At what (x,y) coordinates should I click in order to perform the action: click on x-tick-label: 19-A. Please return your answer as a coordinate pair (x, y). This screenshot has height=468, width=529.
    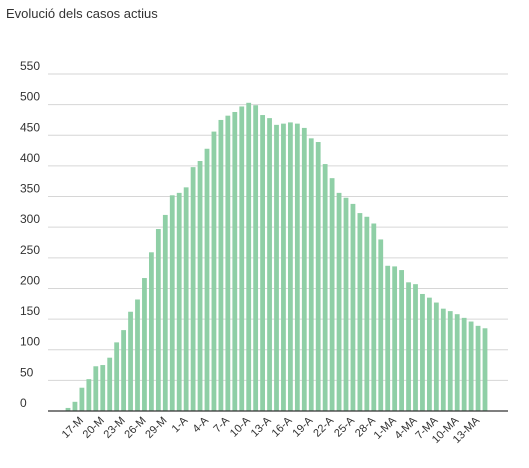
    Looking at the image, I should click on (302, 426).